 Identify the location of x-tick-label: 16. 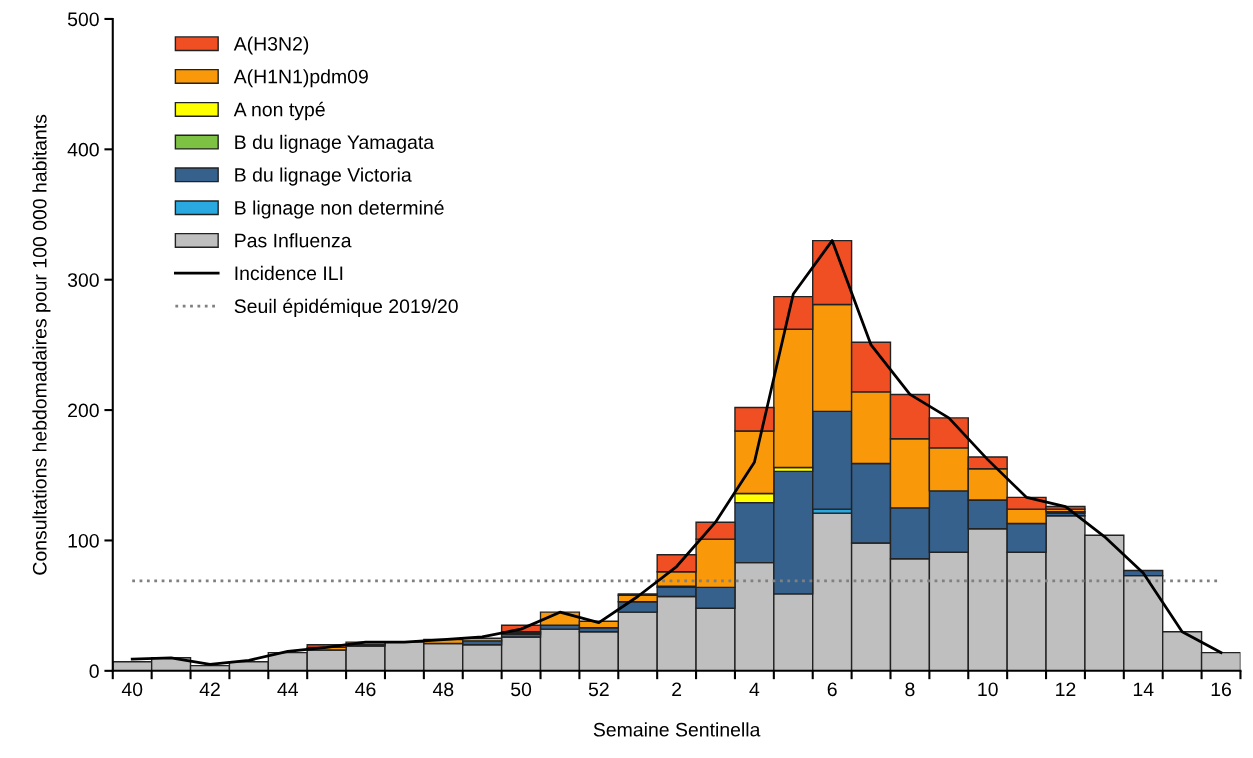
(1221, 689).